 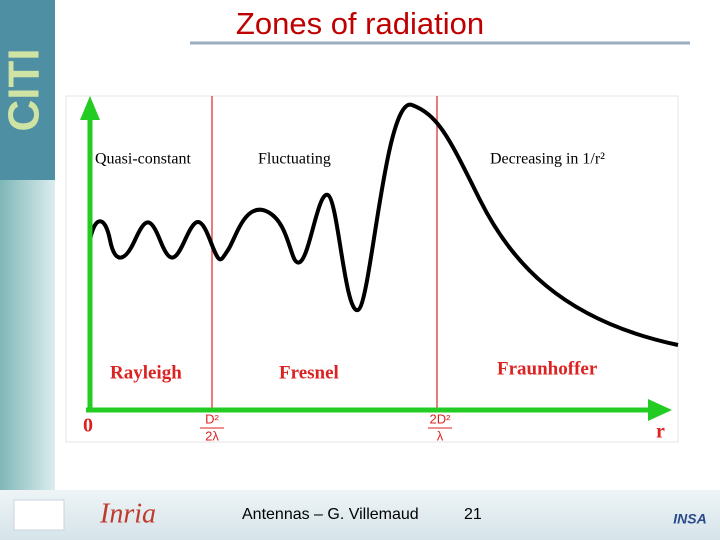 What do you see at coordinates (212, 435) in the screenshot?
I see `fraction-denominator: 2λ` at bounding box center [212, 435].